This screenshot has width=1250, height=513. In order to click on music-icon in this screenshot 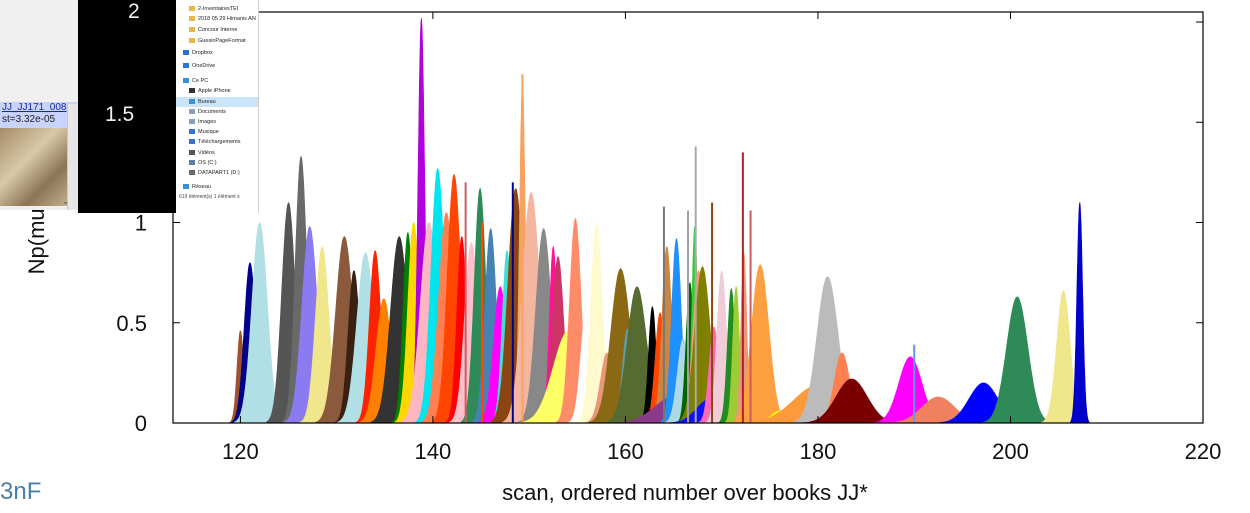, I will do `click(192, 132)`.